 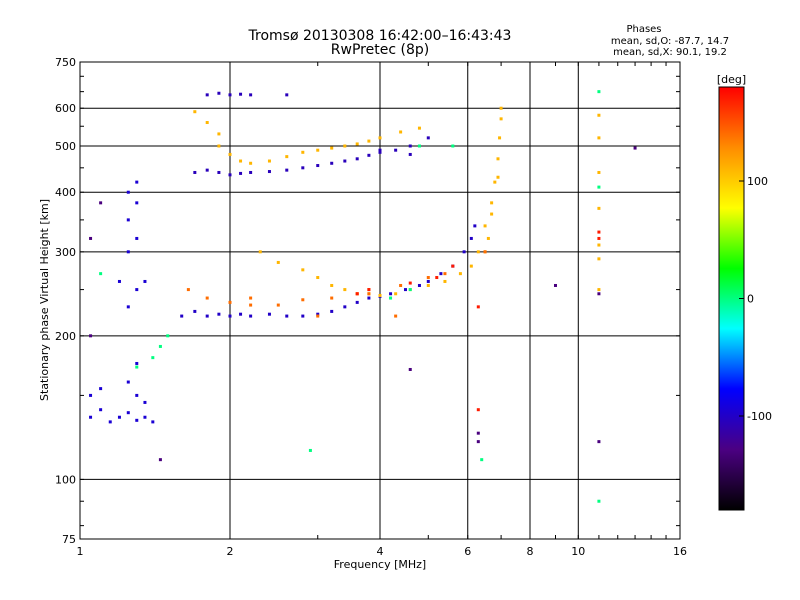 What do you see at coordinates (643, 29) in the screenshot?
I see `phase-stats-heading: Phases` at bounding box center [643, 29].